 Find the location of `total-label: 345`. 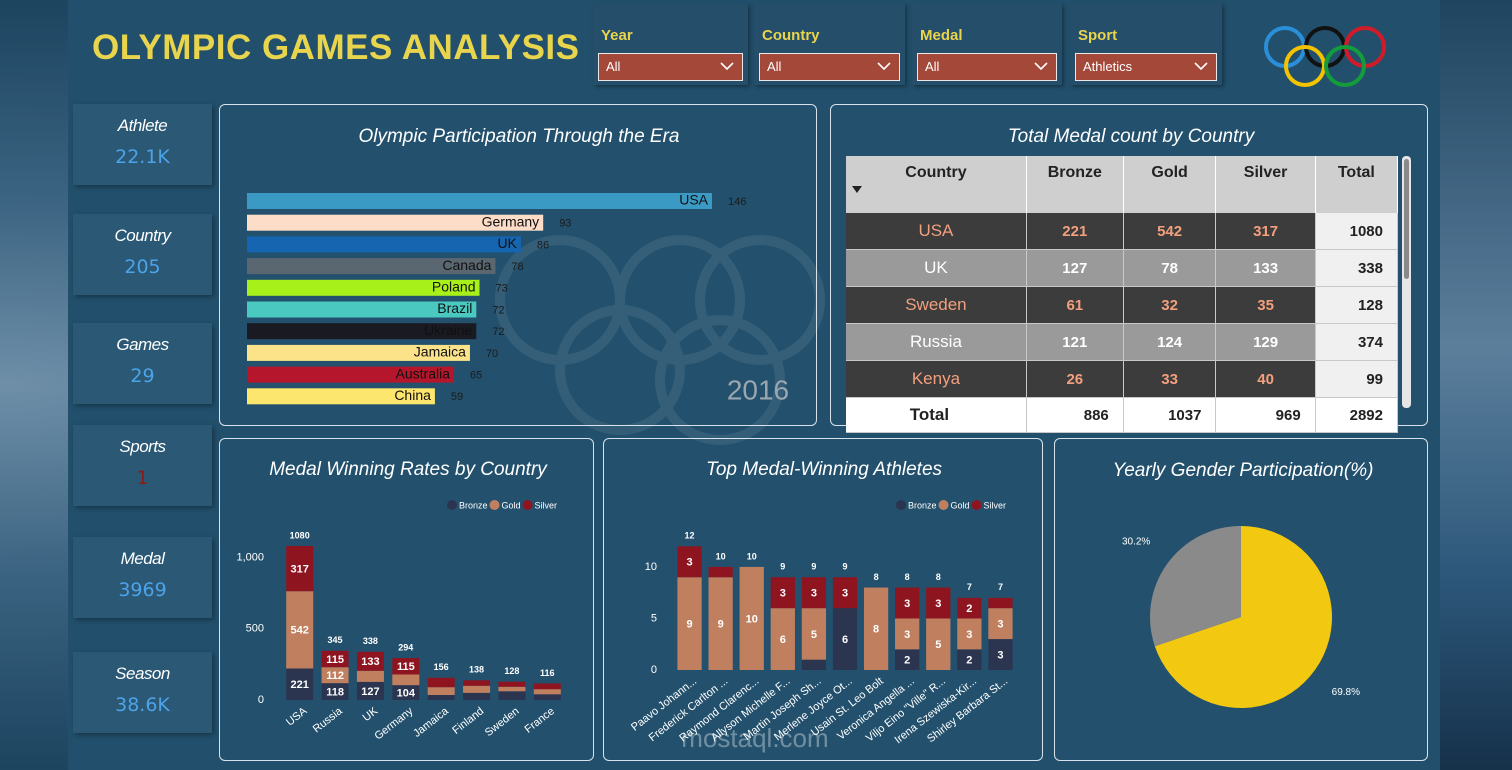

total-label: 345 is located at coordinates (335, 640).